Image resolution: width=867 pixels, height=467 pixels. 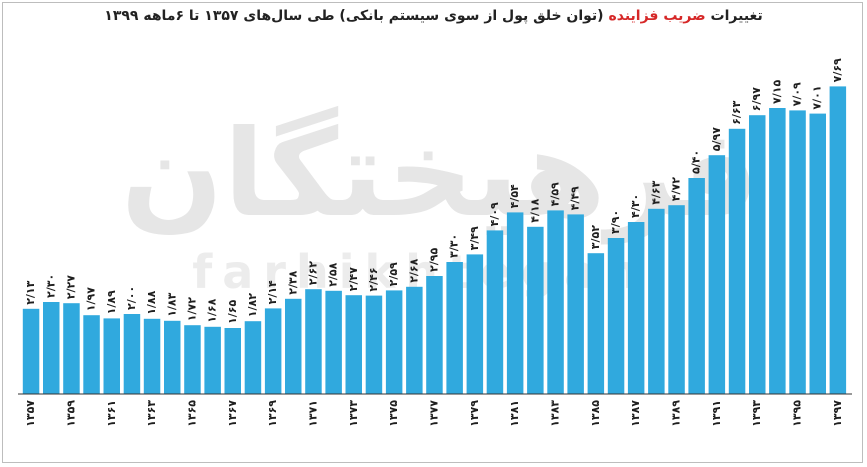 What do you see at coordinates (353, 413) in the screenshot?
I see `x-tick-label: ۱۳۷۳` at bounding box center [353, 413].